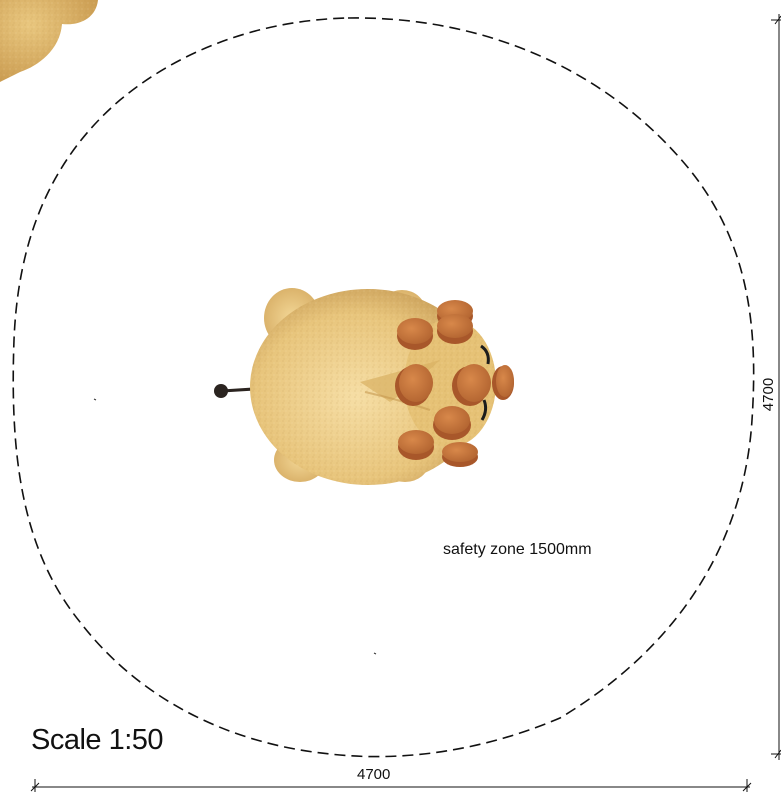 The image size is (781, 792). I want to click on play-sculpture, so click(364, 386).